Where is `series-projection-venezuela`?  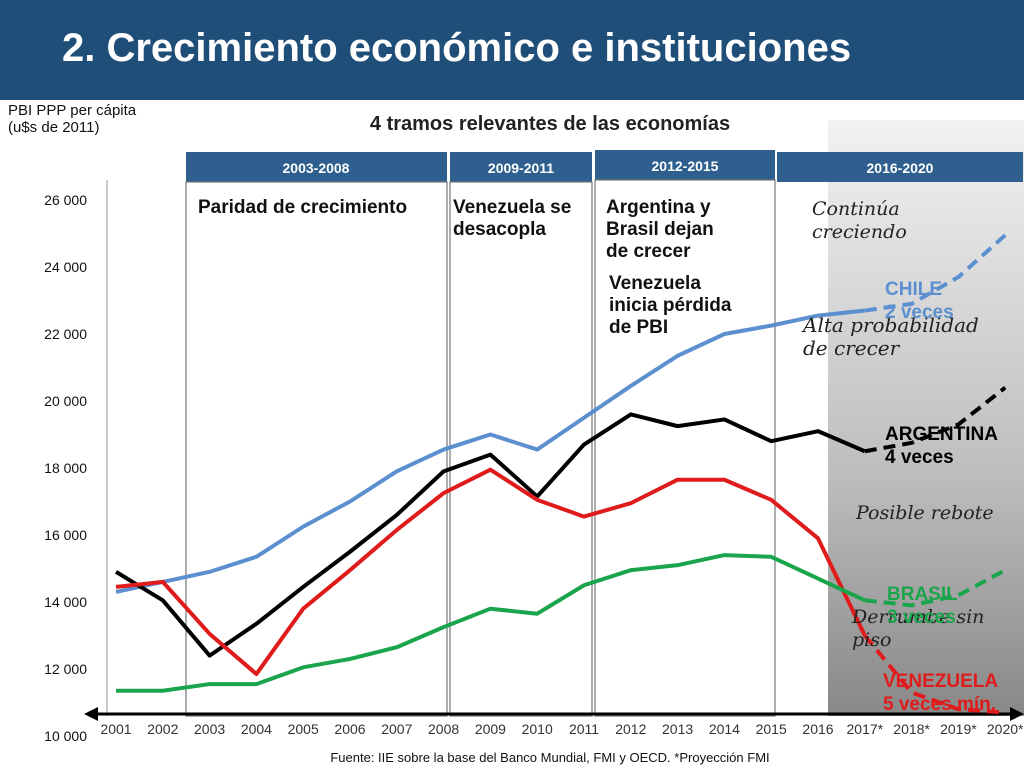
series-projection-venezuela is located at coordinates (934, 674).